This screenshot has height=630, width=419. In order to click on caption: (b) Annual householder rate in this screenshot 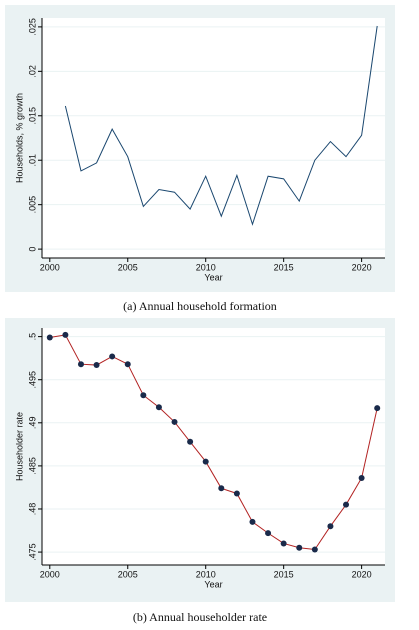, I will do `click(200, 617)`.